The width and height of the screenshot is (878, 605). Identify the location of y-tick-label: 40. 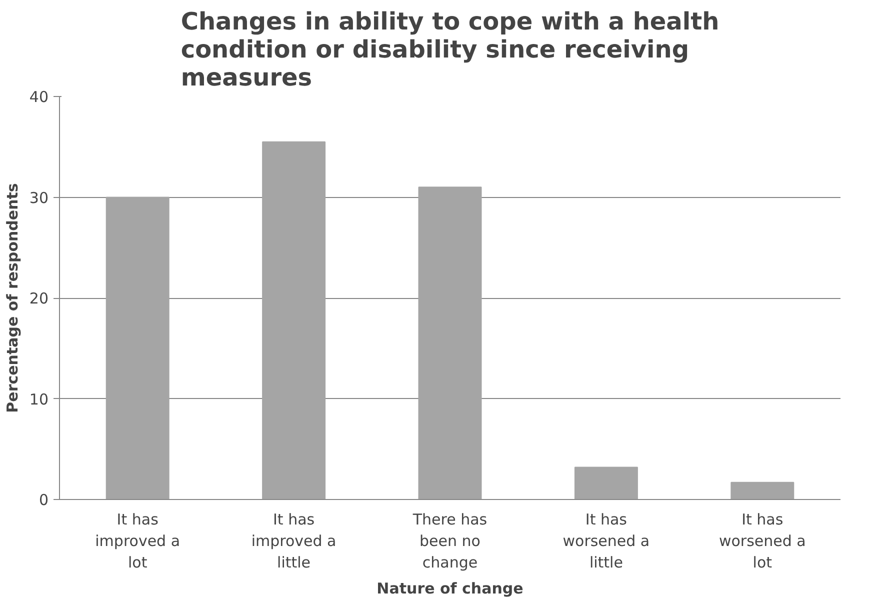
(39, 97).